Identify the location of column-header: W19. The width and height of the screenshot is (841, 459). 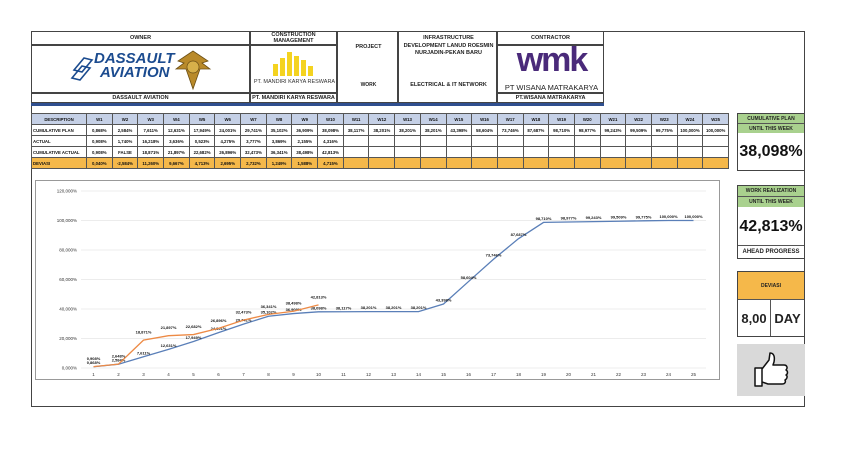
(562, 119).